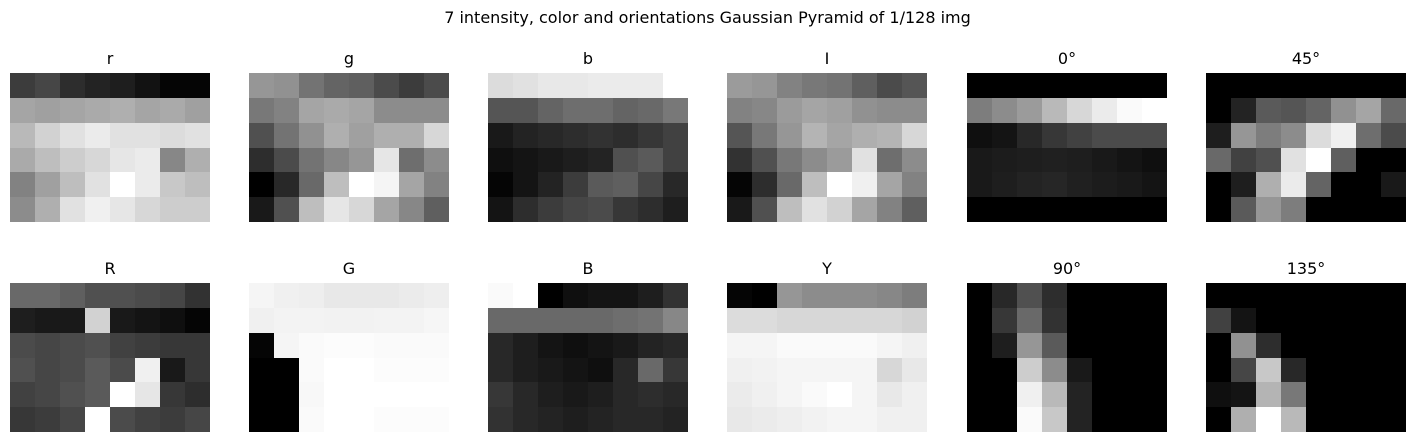  Describe the element at coordinates (588, 58) in the screenshot. I see `panel-title: b` at that location.